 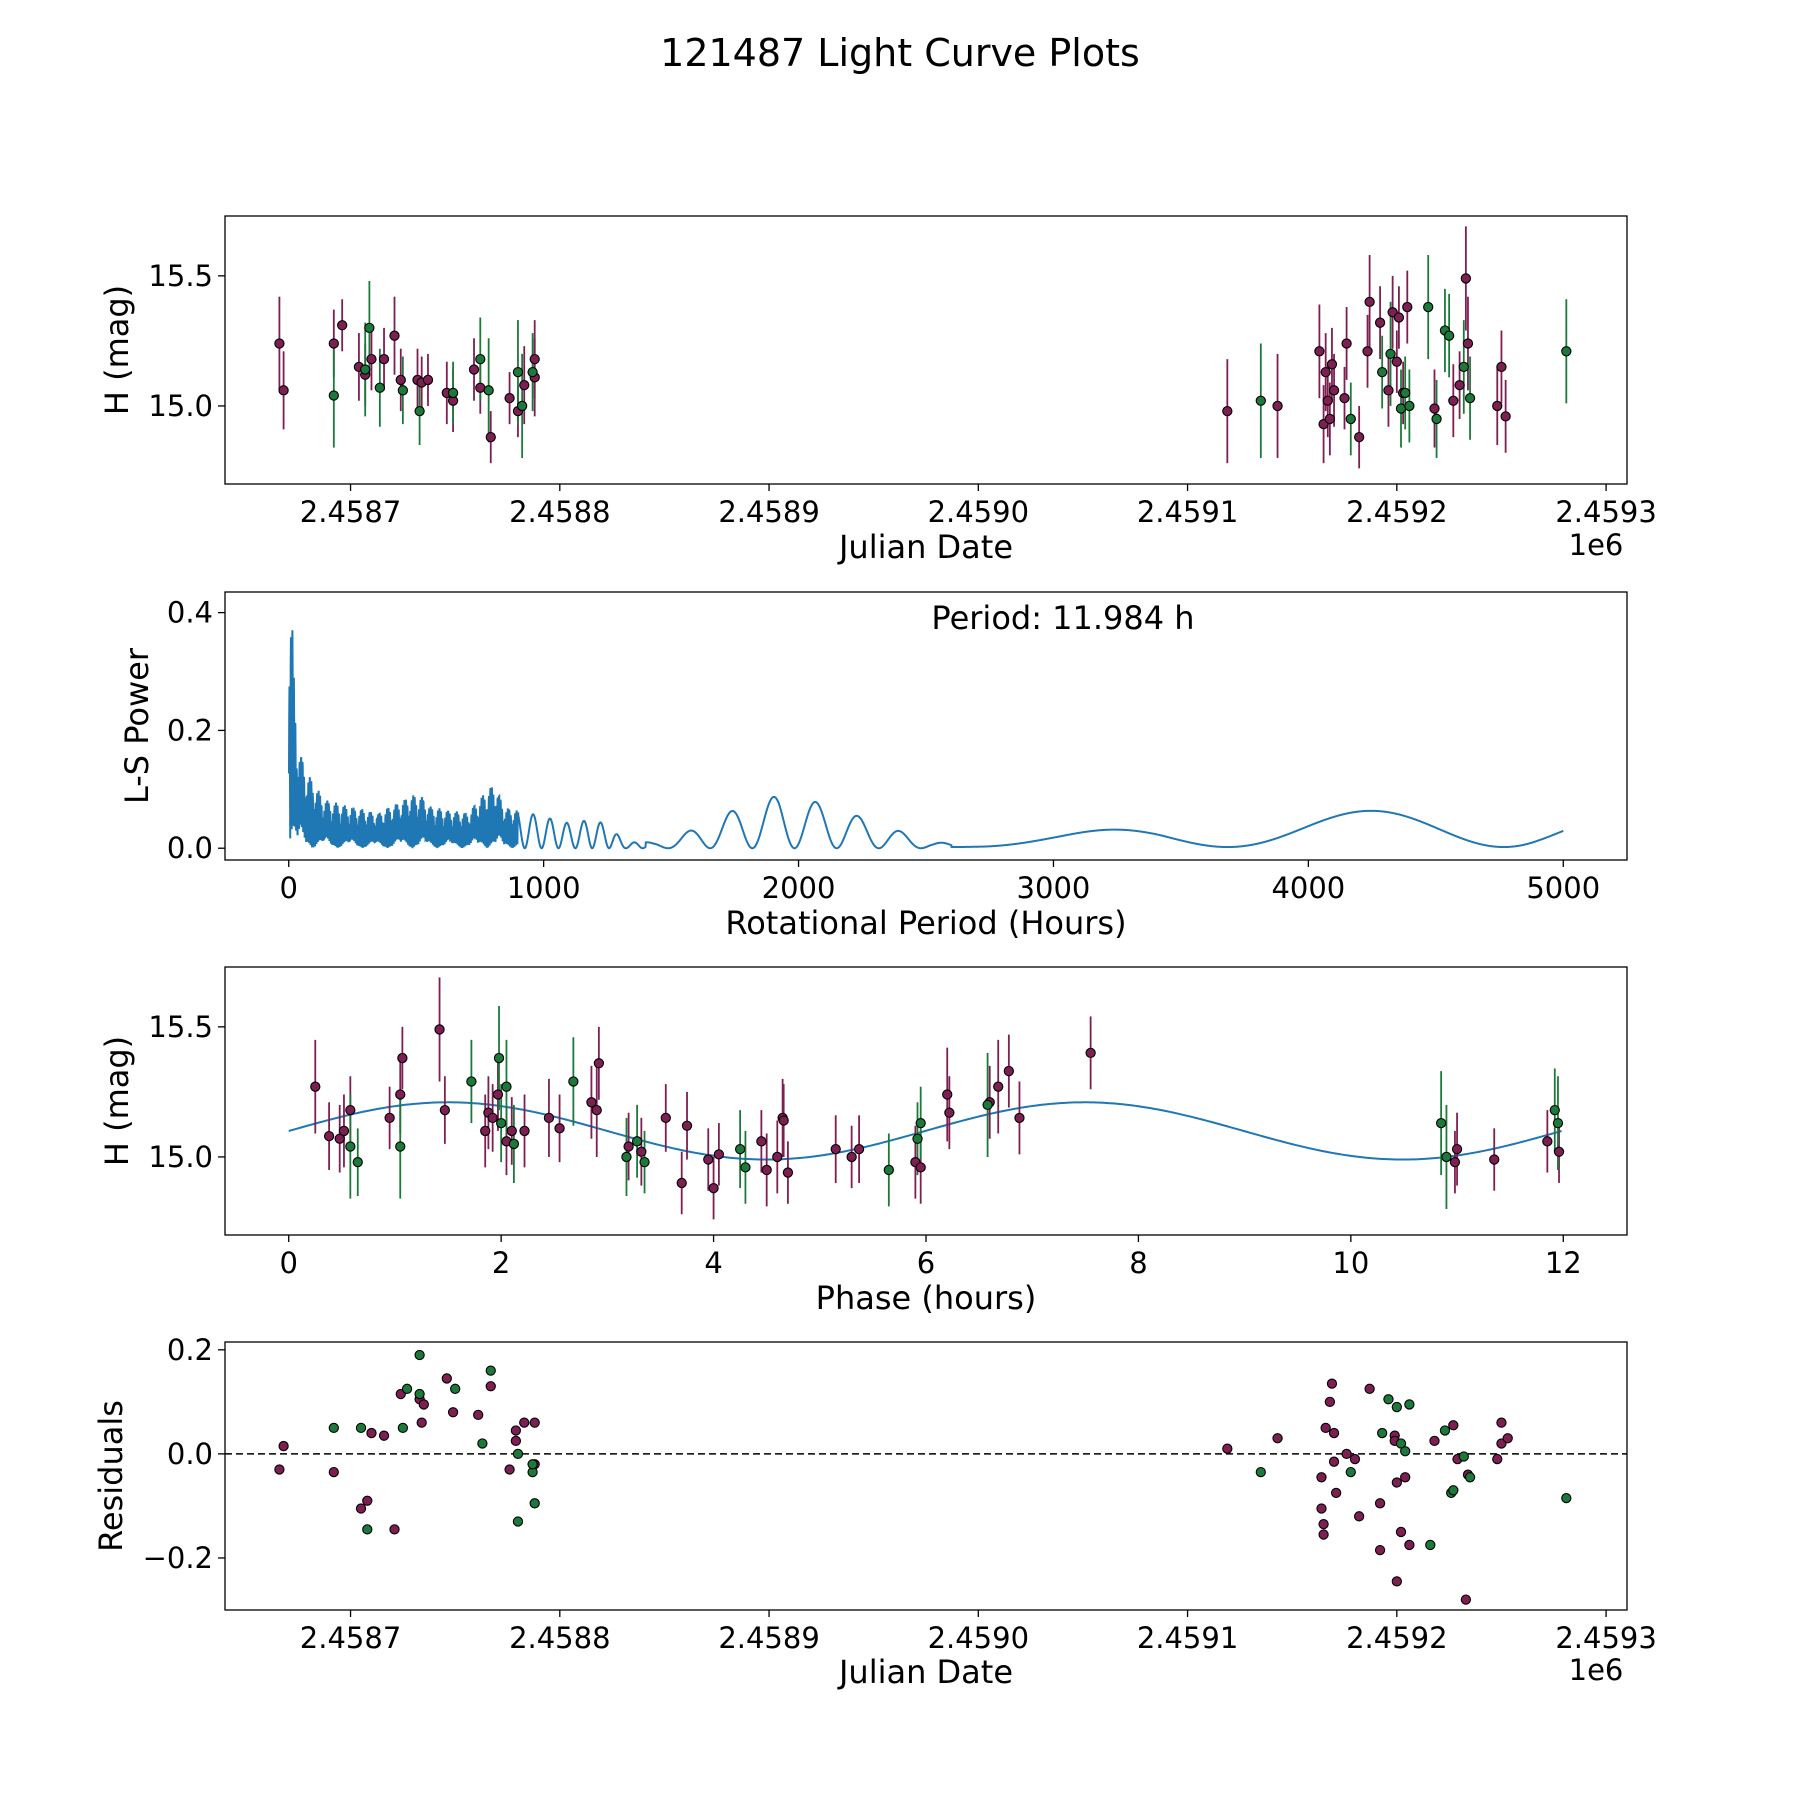 I want to click on residuals-ytick-label: 0.0, so click(x=190, y=1454).